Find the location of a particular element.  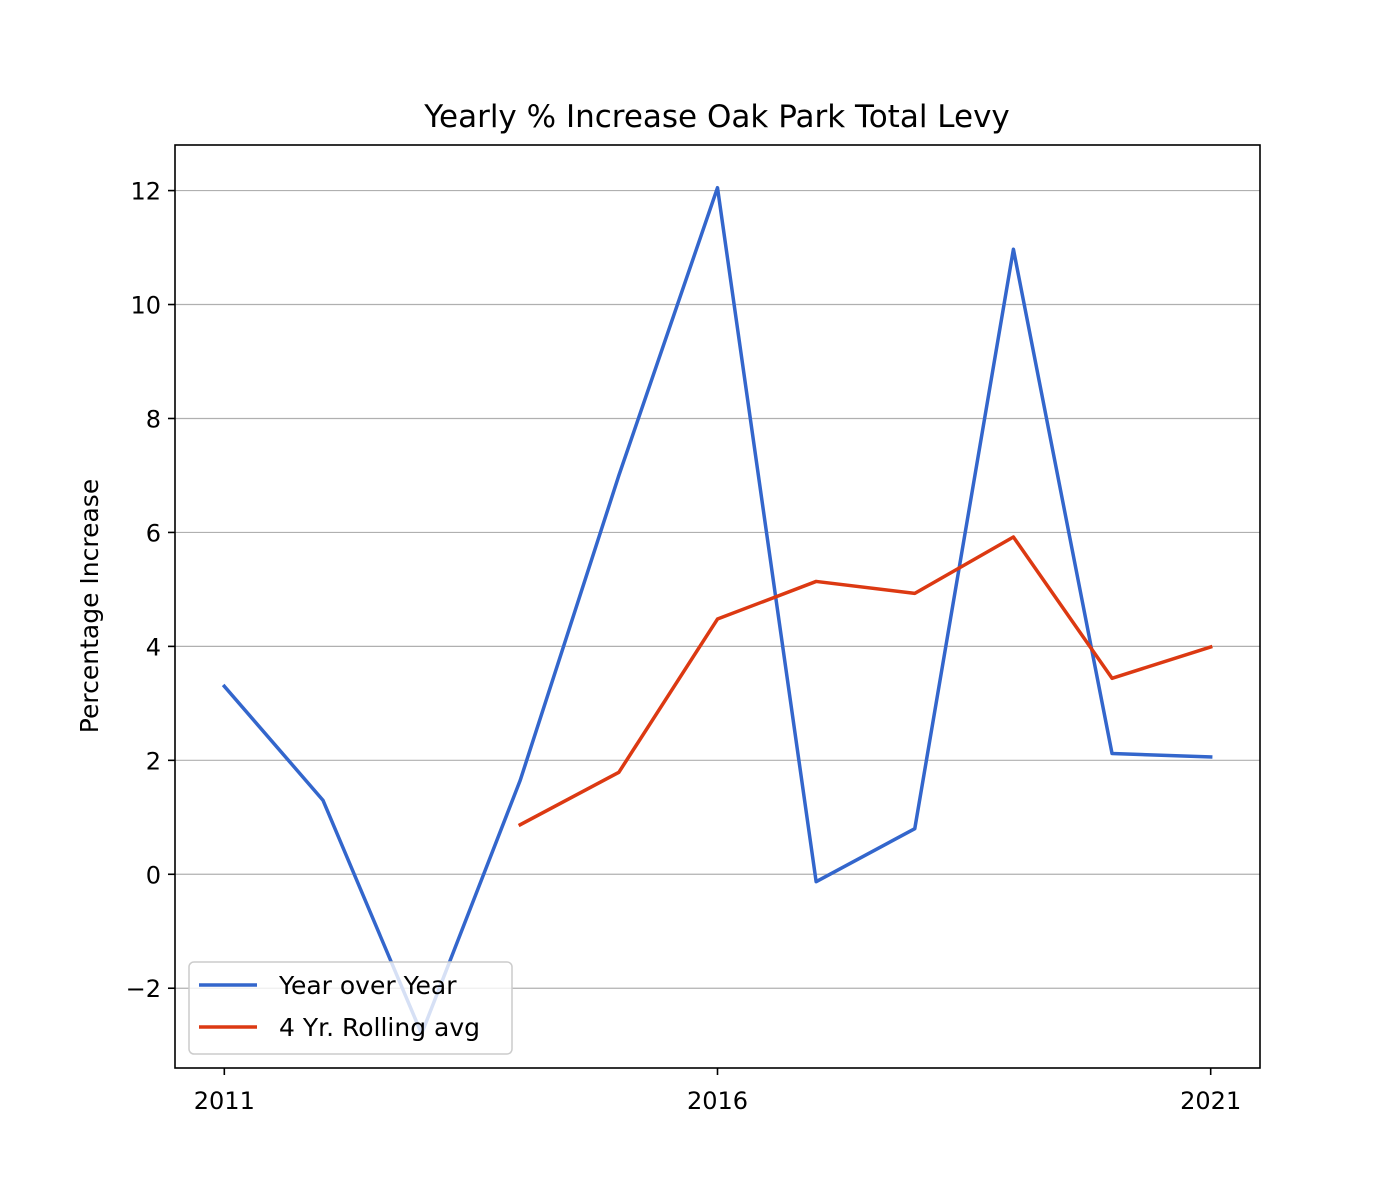

y-axis-label: Percentage Increase is located at coordinates (89, 606).